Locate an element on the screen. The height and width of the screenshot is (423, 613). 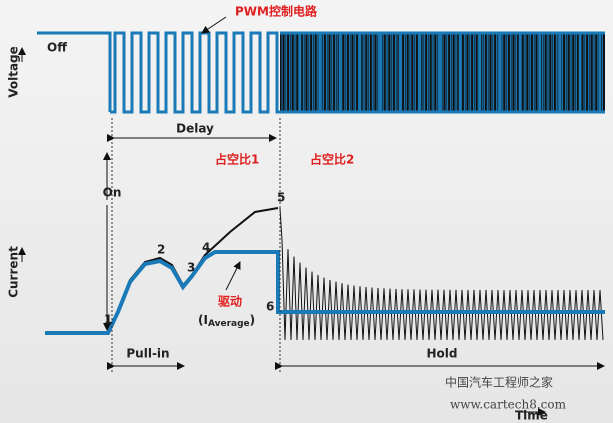
voltage-label: Voltage is located at coordinates (14, 72).